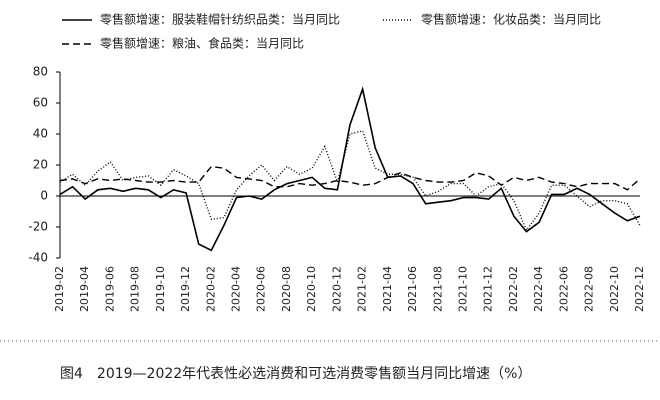 Image resolution: width=660 pixels, height=400 pixels. Describe the element at coordinates (220, 19) in the screenshot. I see `legend-label: 零售额增速：服装鞋帽针纺织品类：当月同比` at that location.